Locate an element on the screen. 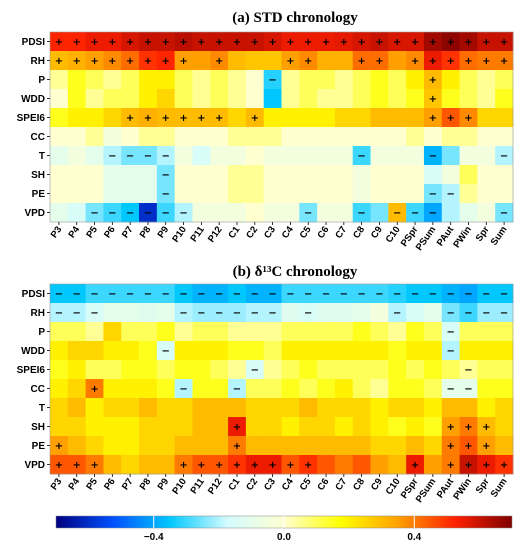 Image resolution: width=525 pixels, height=550 pixels. column-label: C4 is located at coordinates (288, 484).